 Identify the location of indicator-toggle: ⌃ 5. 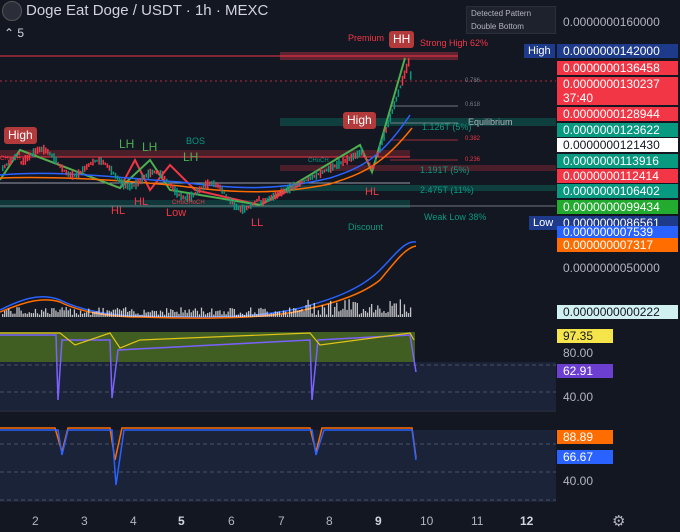
(18, 34).